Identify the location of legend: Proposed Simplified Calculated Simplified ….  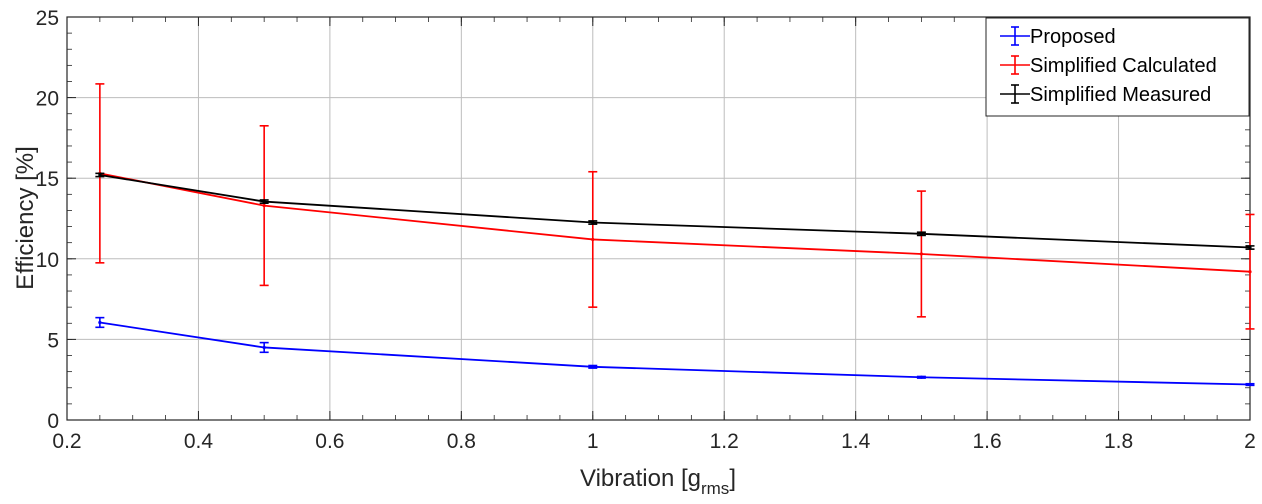
(1117, 67).